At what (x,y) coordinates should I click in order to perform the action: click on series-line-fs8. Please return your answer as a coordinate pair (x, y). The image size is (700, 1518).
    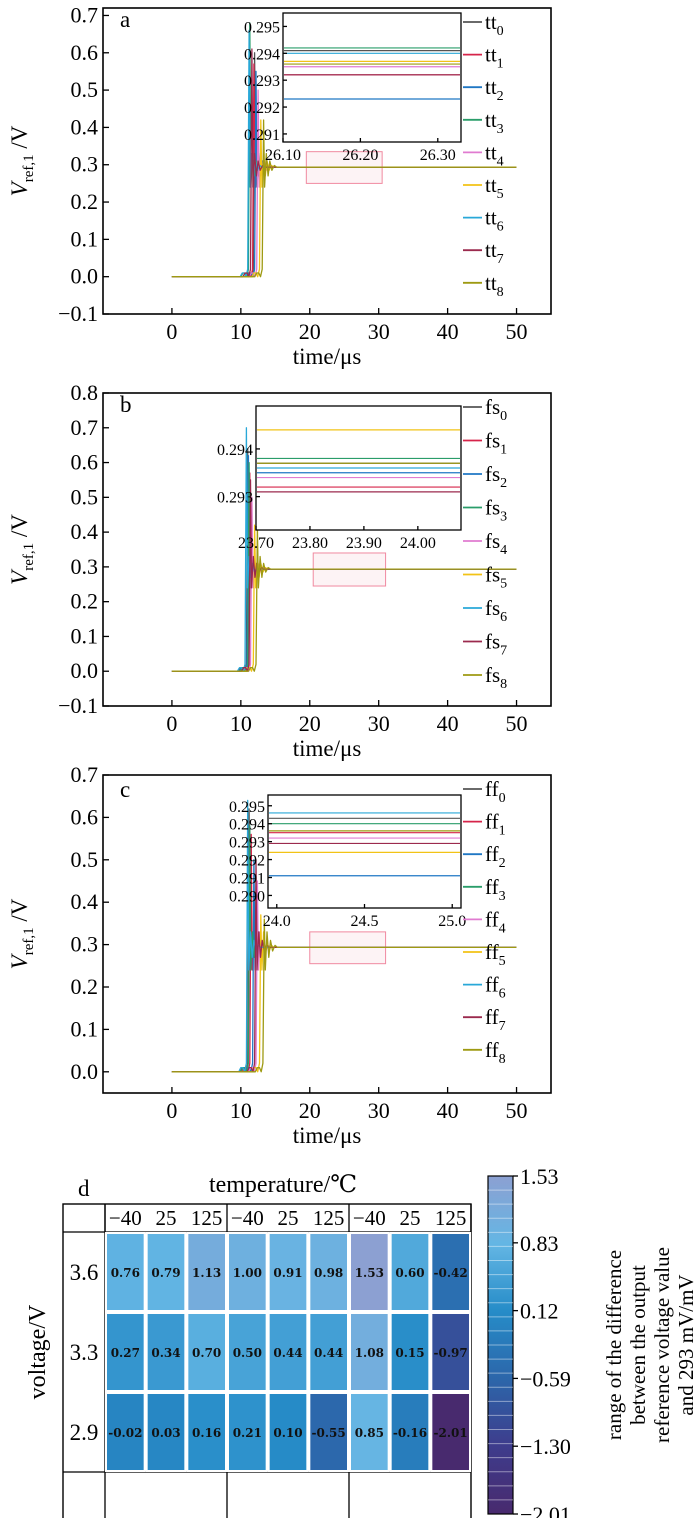
    Looking at the image, I should click on (344, 599).